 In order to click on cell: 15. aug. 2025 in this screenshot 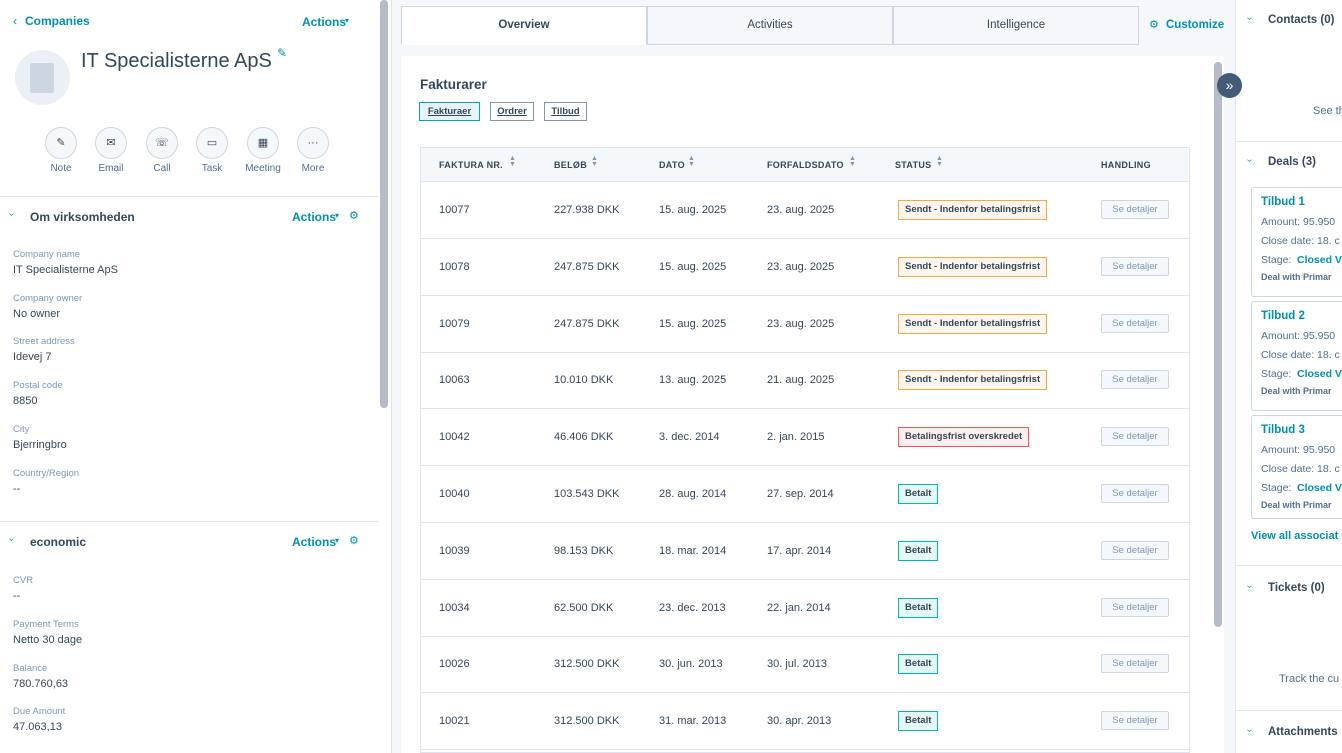, I will do `click(693, 323)`.